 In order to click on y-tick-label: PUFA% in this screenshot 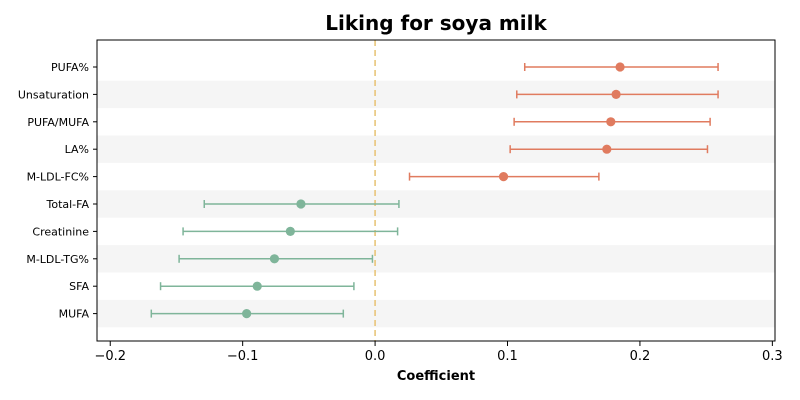, I will do `click(70, 67)`.